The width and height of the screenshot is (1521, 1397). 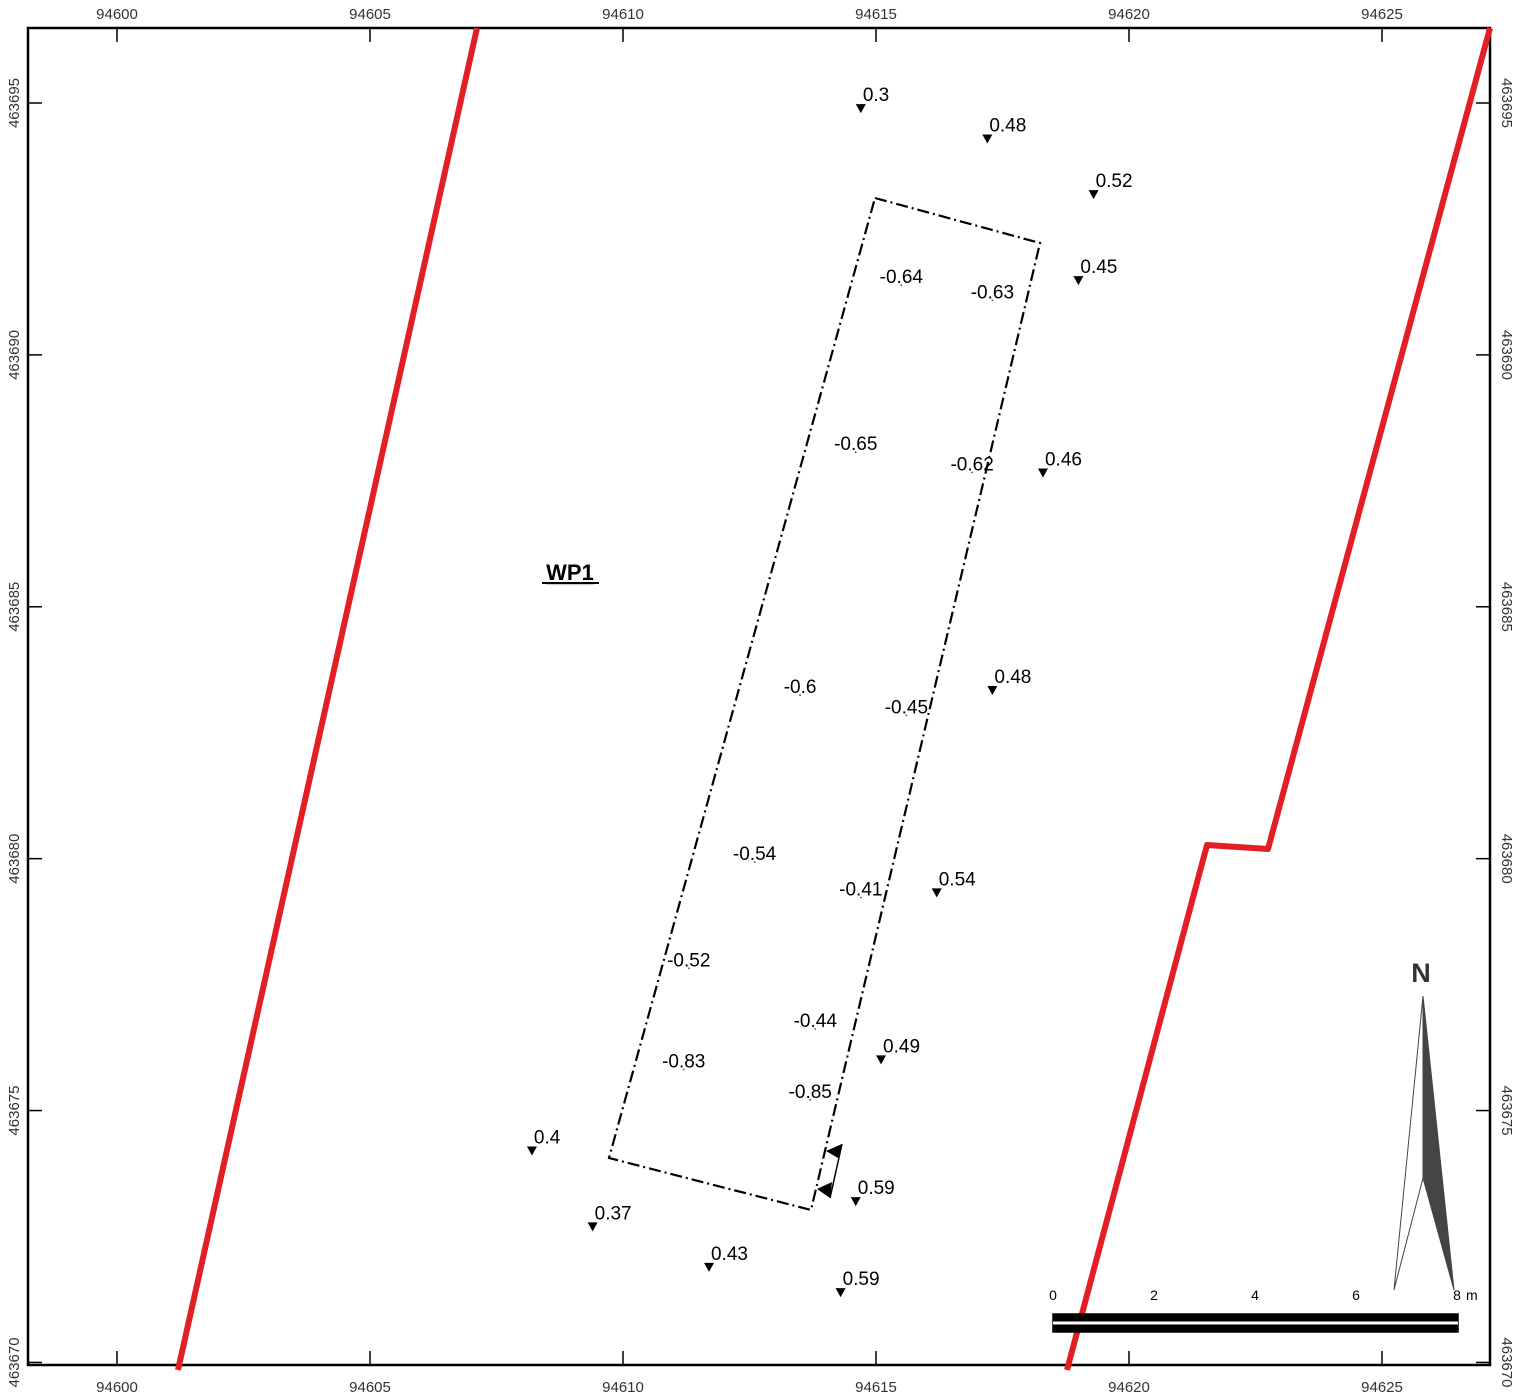 I want to click on elevation-label: 0.3, so click(x=876, y=95).